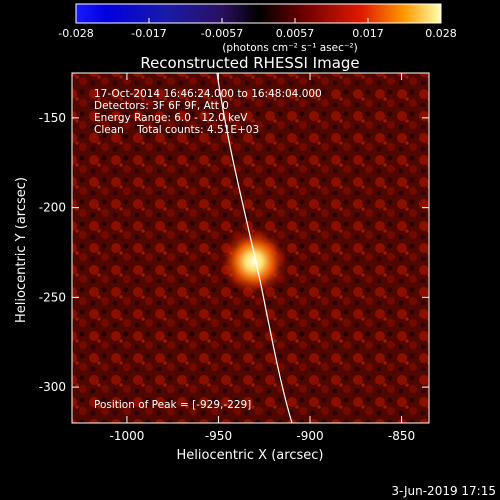 The height and width of the screenshot is (500, 500). Describe the element at coordinates (218, 436) in the screenshot. I see `x-tick-label-1: -950` at that location.